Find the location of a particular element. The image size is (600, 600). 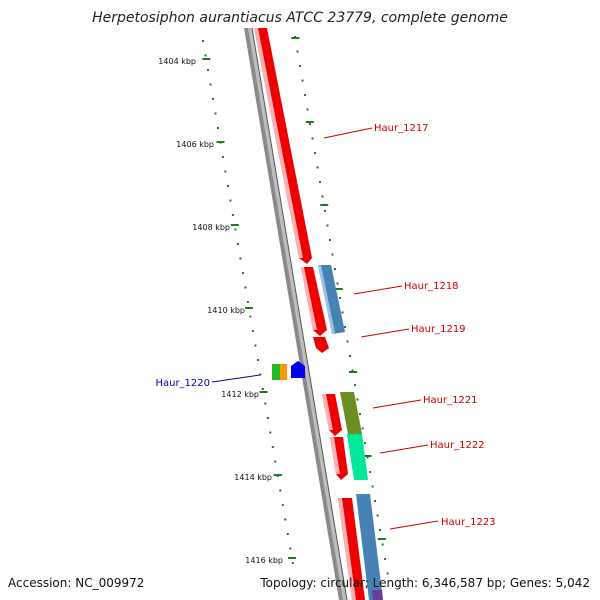

outer-tick-ring is located at coordinates (340, 305).